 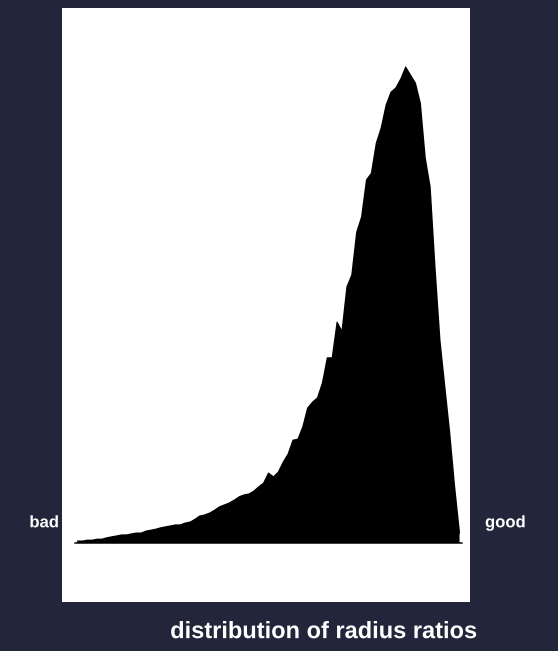 What do you see at coordinates (323, 629) in the screenshot?
I see `x-axis-title: distribution of radius ratios` at bounding box center [323, 629].